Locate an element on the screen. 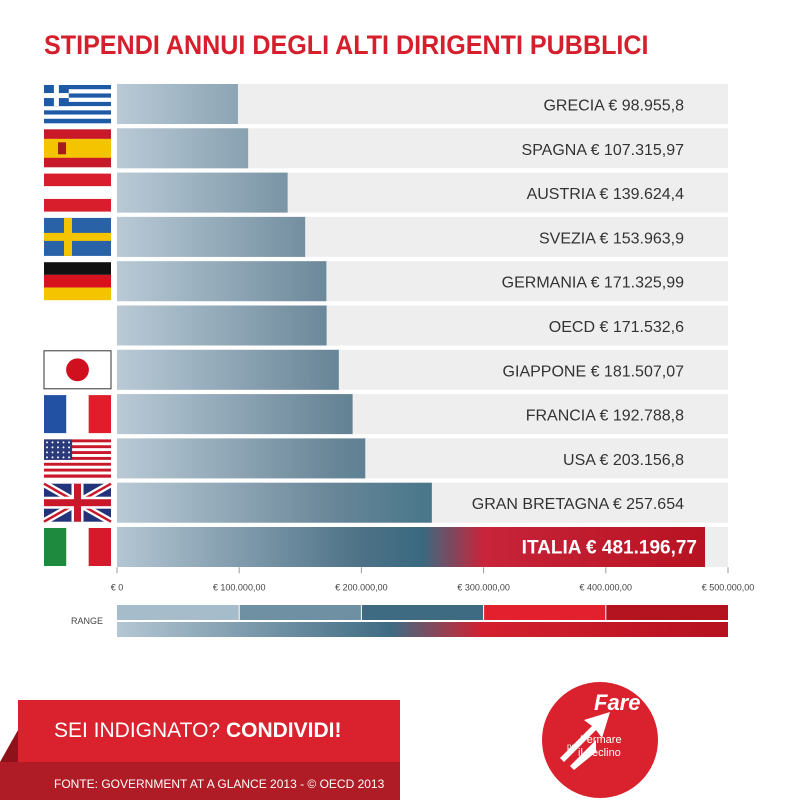 The width and height of the screenshot is (800, 800). bar-francia is located at coordinates (235, 414).